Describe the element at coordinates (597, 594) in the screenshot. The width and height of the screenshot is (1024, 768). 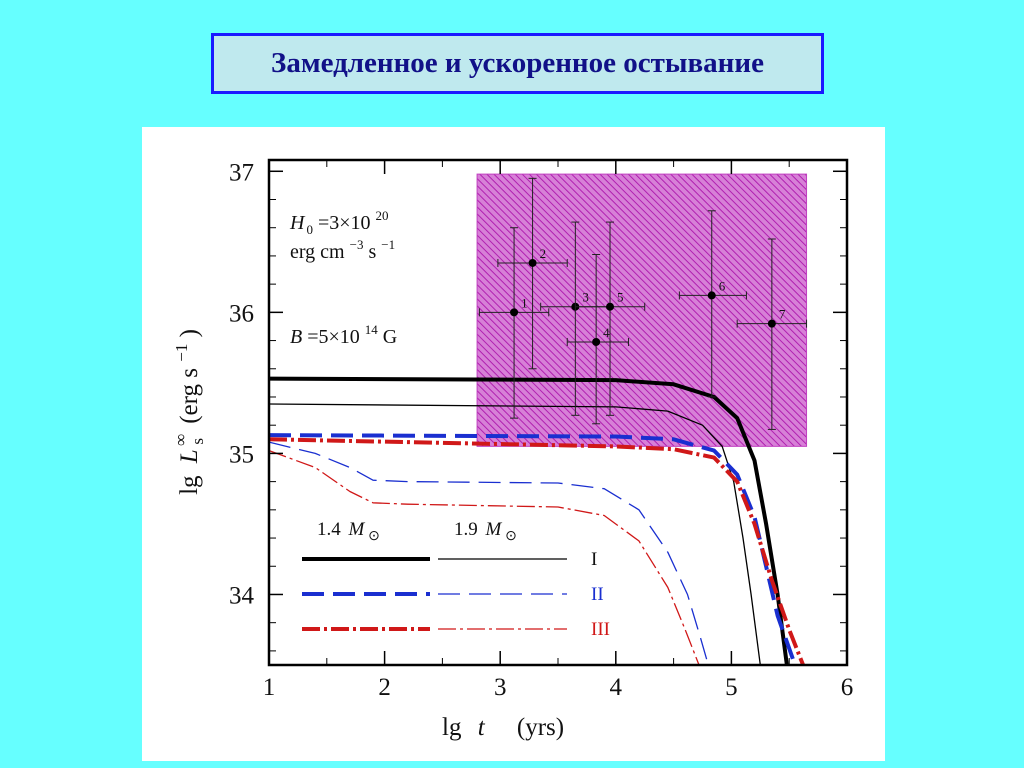
I see `legend-label-II: II` at that location.